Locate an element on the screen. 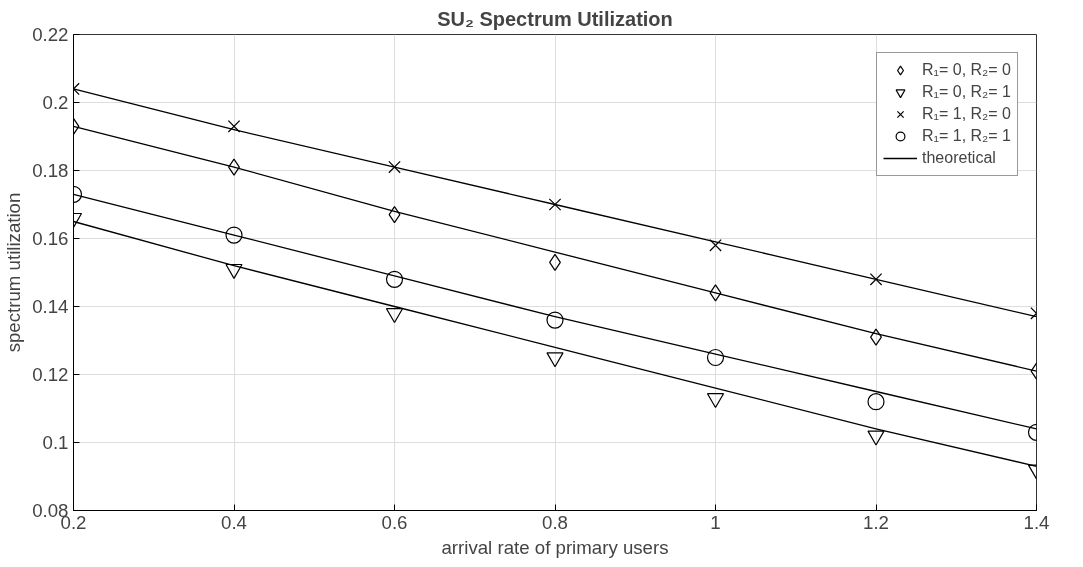 Image resolution: width=1083 pixels, height=567 pixels. y-tick-label: 0.1 is located at coordinates (55, 442).